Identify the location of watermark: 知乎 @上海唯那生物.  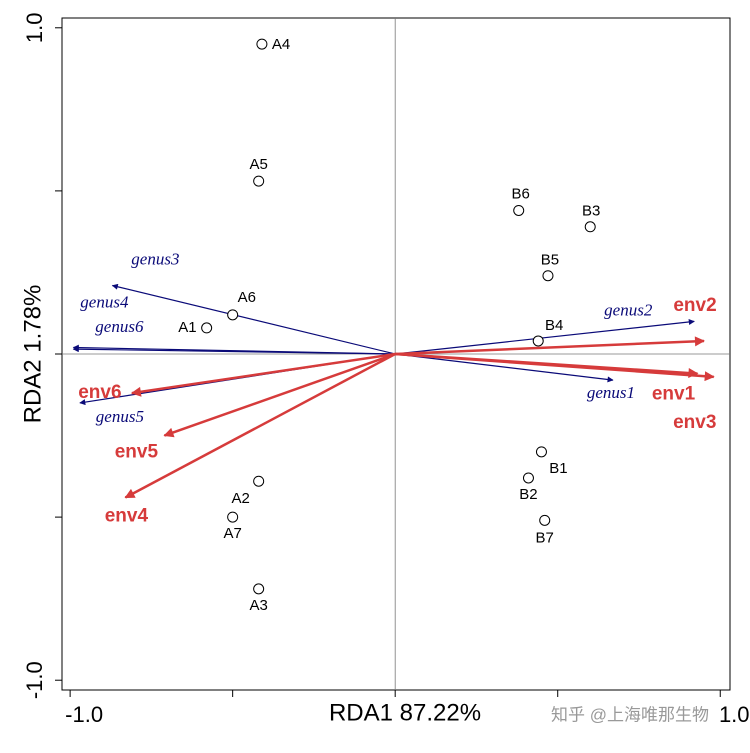
(630, 714).